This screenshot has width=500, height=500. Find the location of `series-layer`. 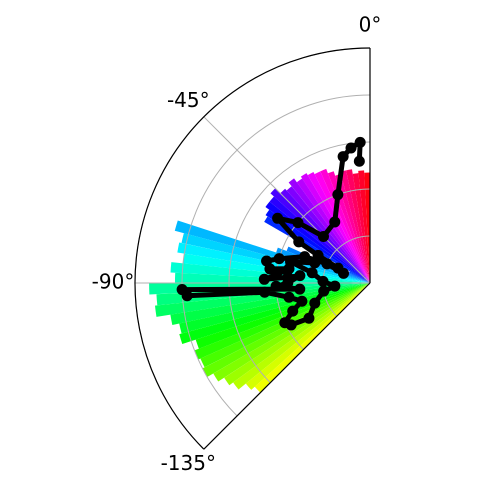

series-layer is located at coordinates (271, 233).